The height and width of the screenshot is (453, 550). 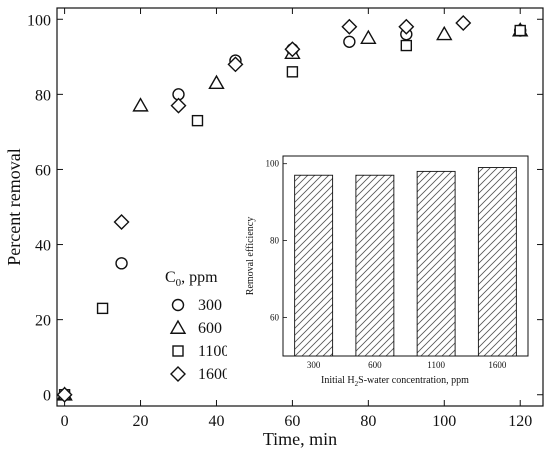 What do you see at coordinates (275, 318) in the screenshot?
I see `inset-y-tick-label: 60` at bounding box center [275, 318].